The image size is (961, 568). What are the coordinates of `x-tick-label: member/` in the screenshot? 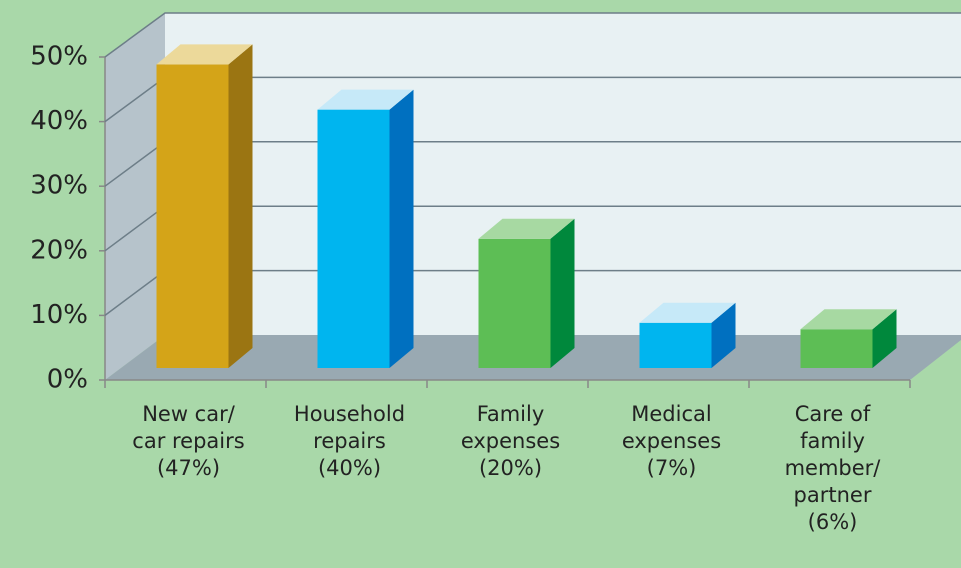 It's located at (833, 468).